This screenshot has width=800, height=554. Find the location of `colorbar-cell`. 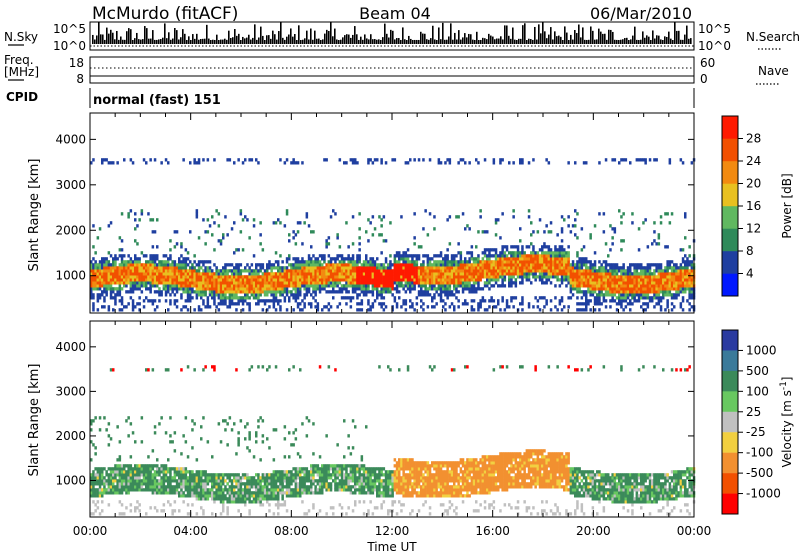

colorbar-cell is located at coordinates (730, 127).